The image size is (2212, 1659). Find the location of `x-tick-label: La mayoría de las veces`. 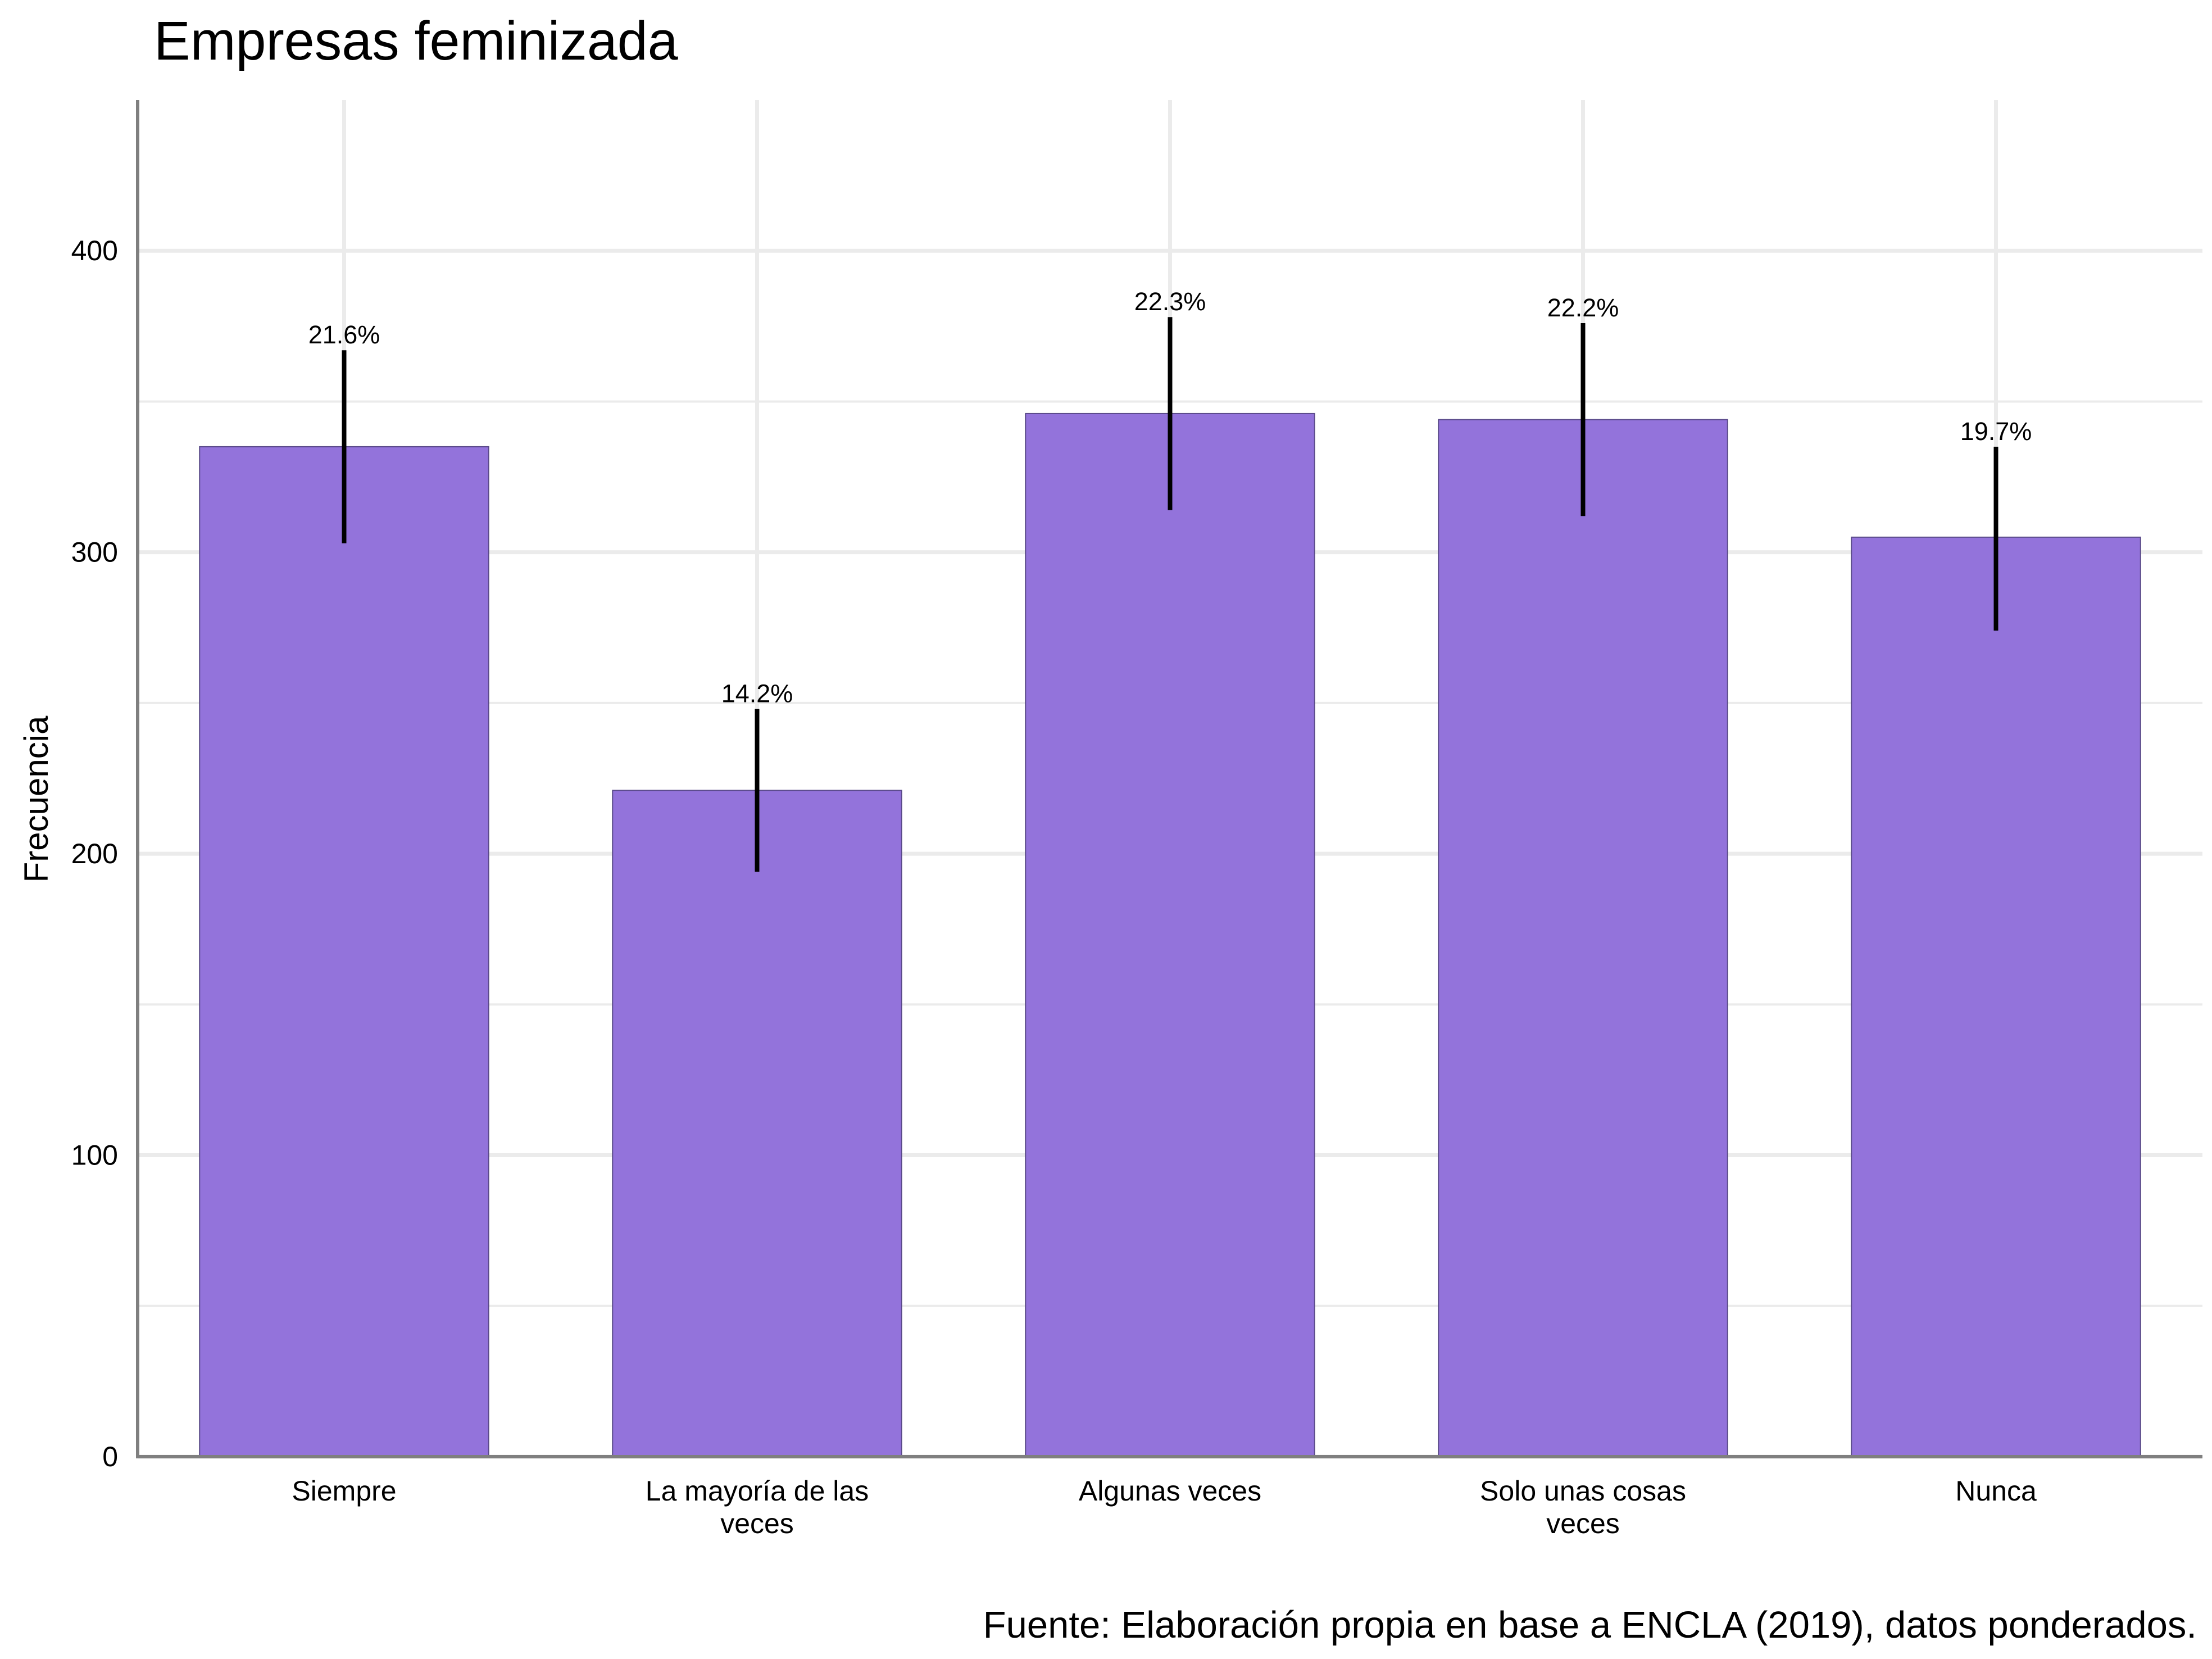

x-tick-label: La mayoría de las veces is located at coordinates (757, 1507).